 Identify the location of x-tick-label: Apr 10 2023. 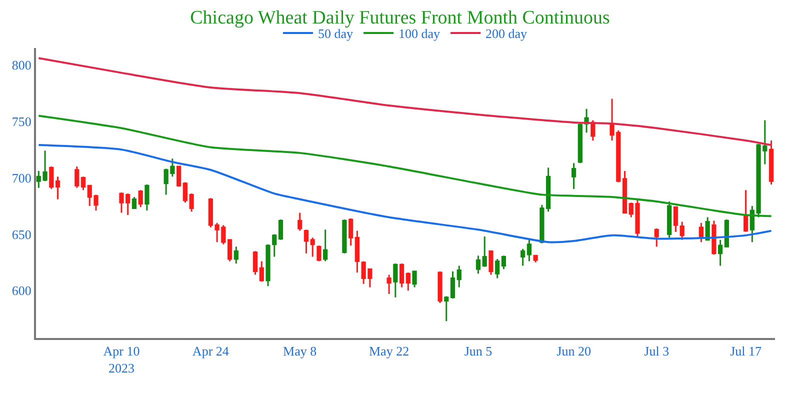
(121, 360).